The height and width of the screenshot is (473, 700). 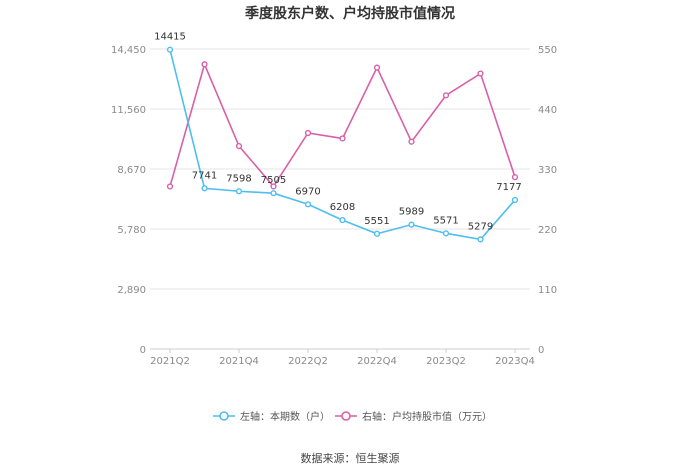 What do you see at coordinates (170, 37) in the screenshot?
I see `data-label: 14415` at bounding box center [170, 37].